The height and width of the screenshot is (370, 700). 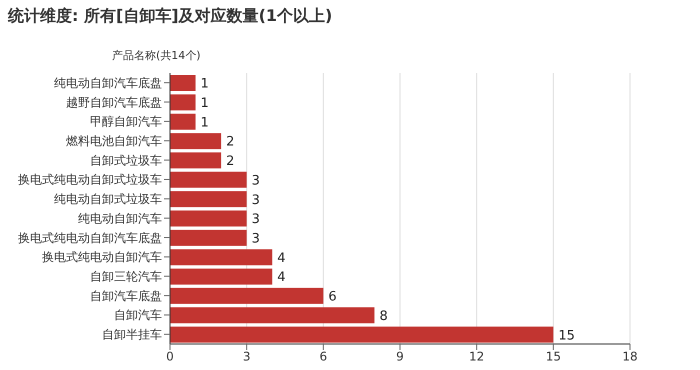 What do you see at coordinates (126, 121) in the screenshot?
I see `y-tick-label: 甲醇自卸汽车` at bounding box center [126, 121].